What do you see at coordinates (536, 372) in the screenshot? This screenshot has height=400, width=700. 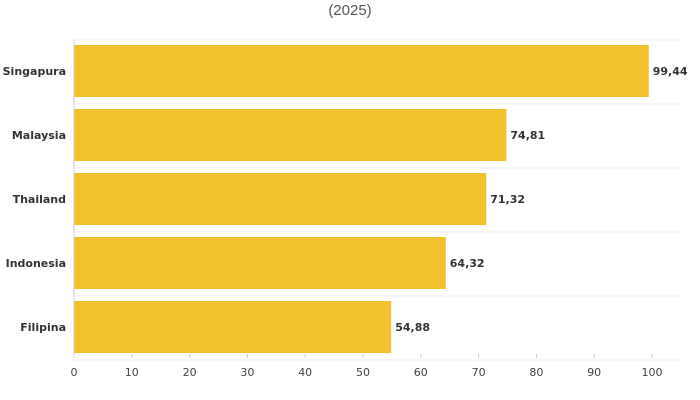 I see `x-tick-label: 80` at bounding box center [536, 372].